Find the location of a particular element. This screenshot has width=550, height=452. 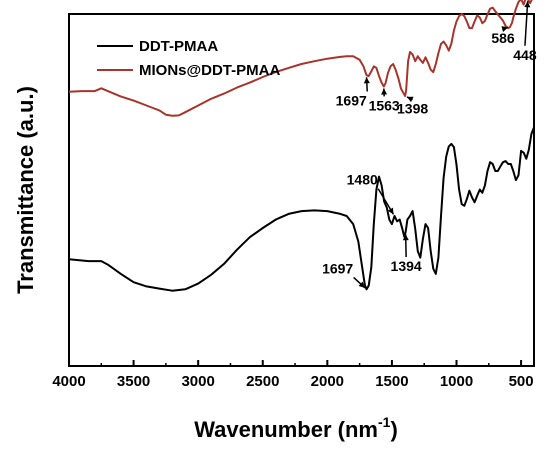

x-tick-label: 4000 is located at coordinates (68, 381).